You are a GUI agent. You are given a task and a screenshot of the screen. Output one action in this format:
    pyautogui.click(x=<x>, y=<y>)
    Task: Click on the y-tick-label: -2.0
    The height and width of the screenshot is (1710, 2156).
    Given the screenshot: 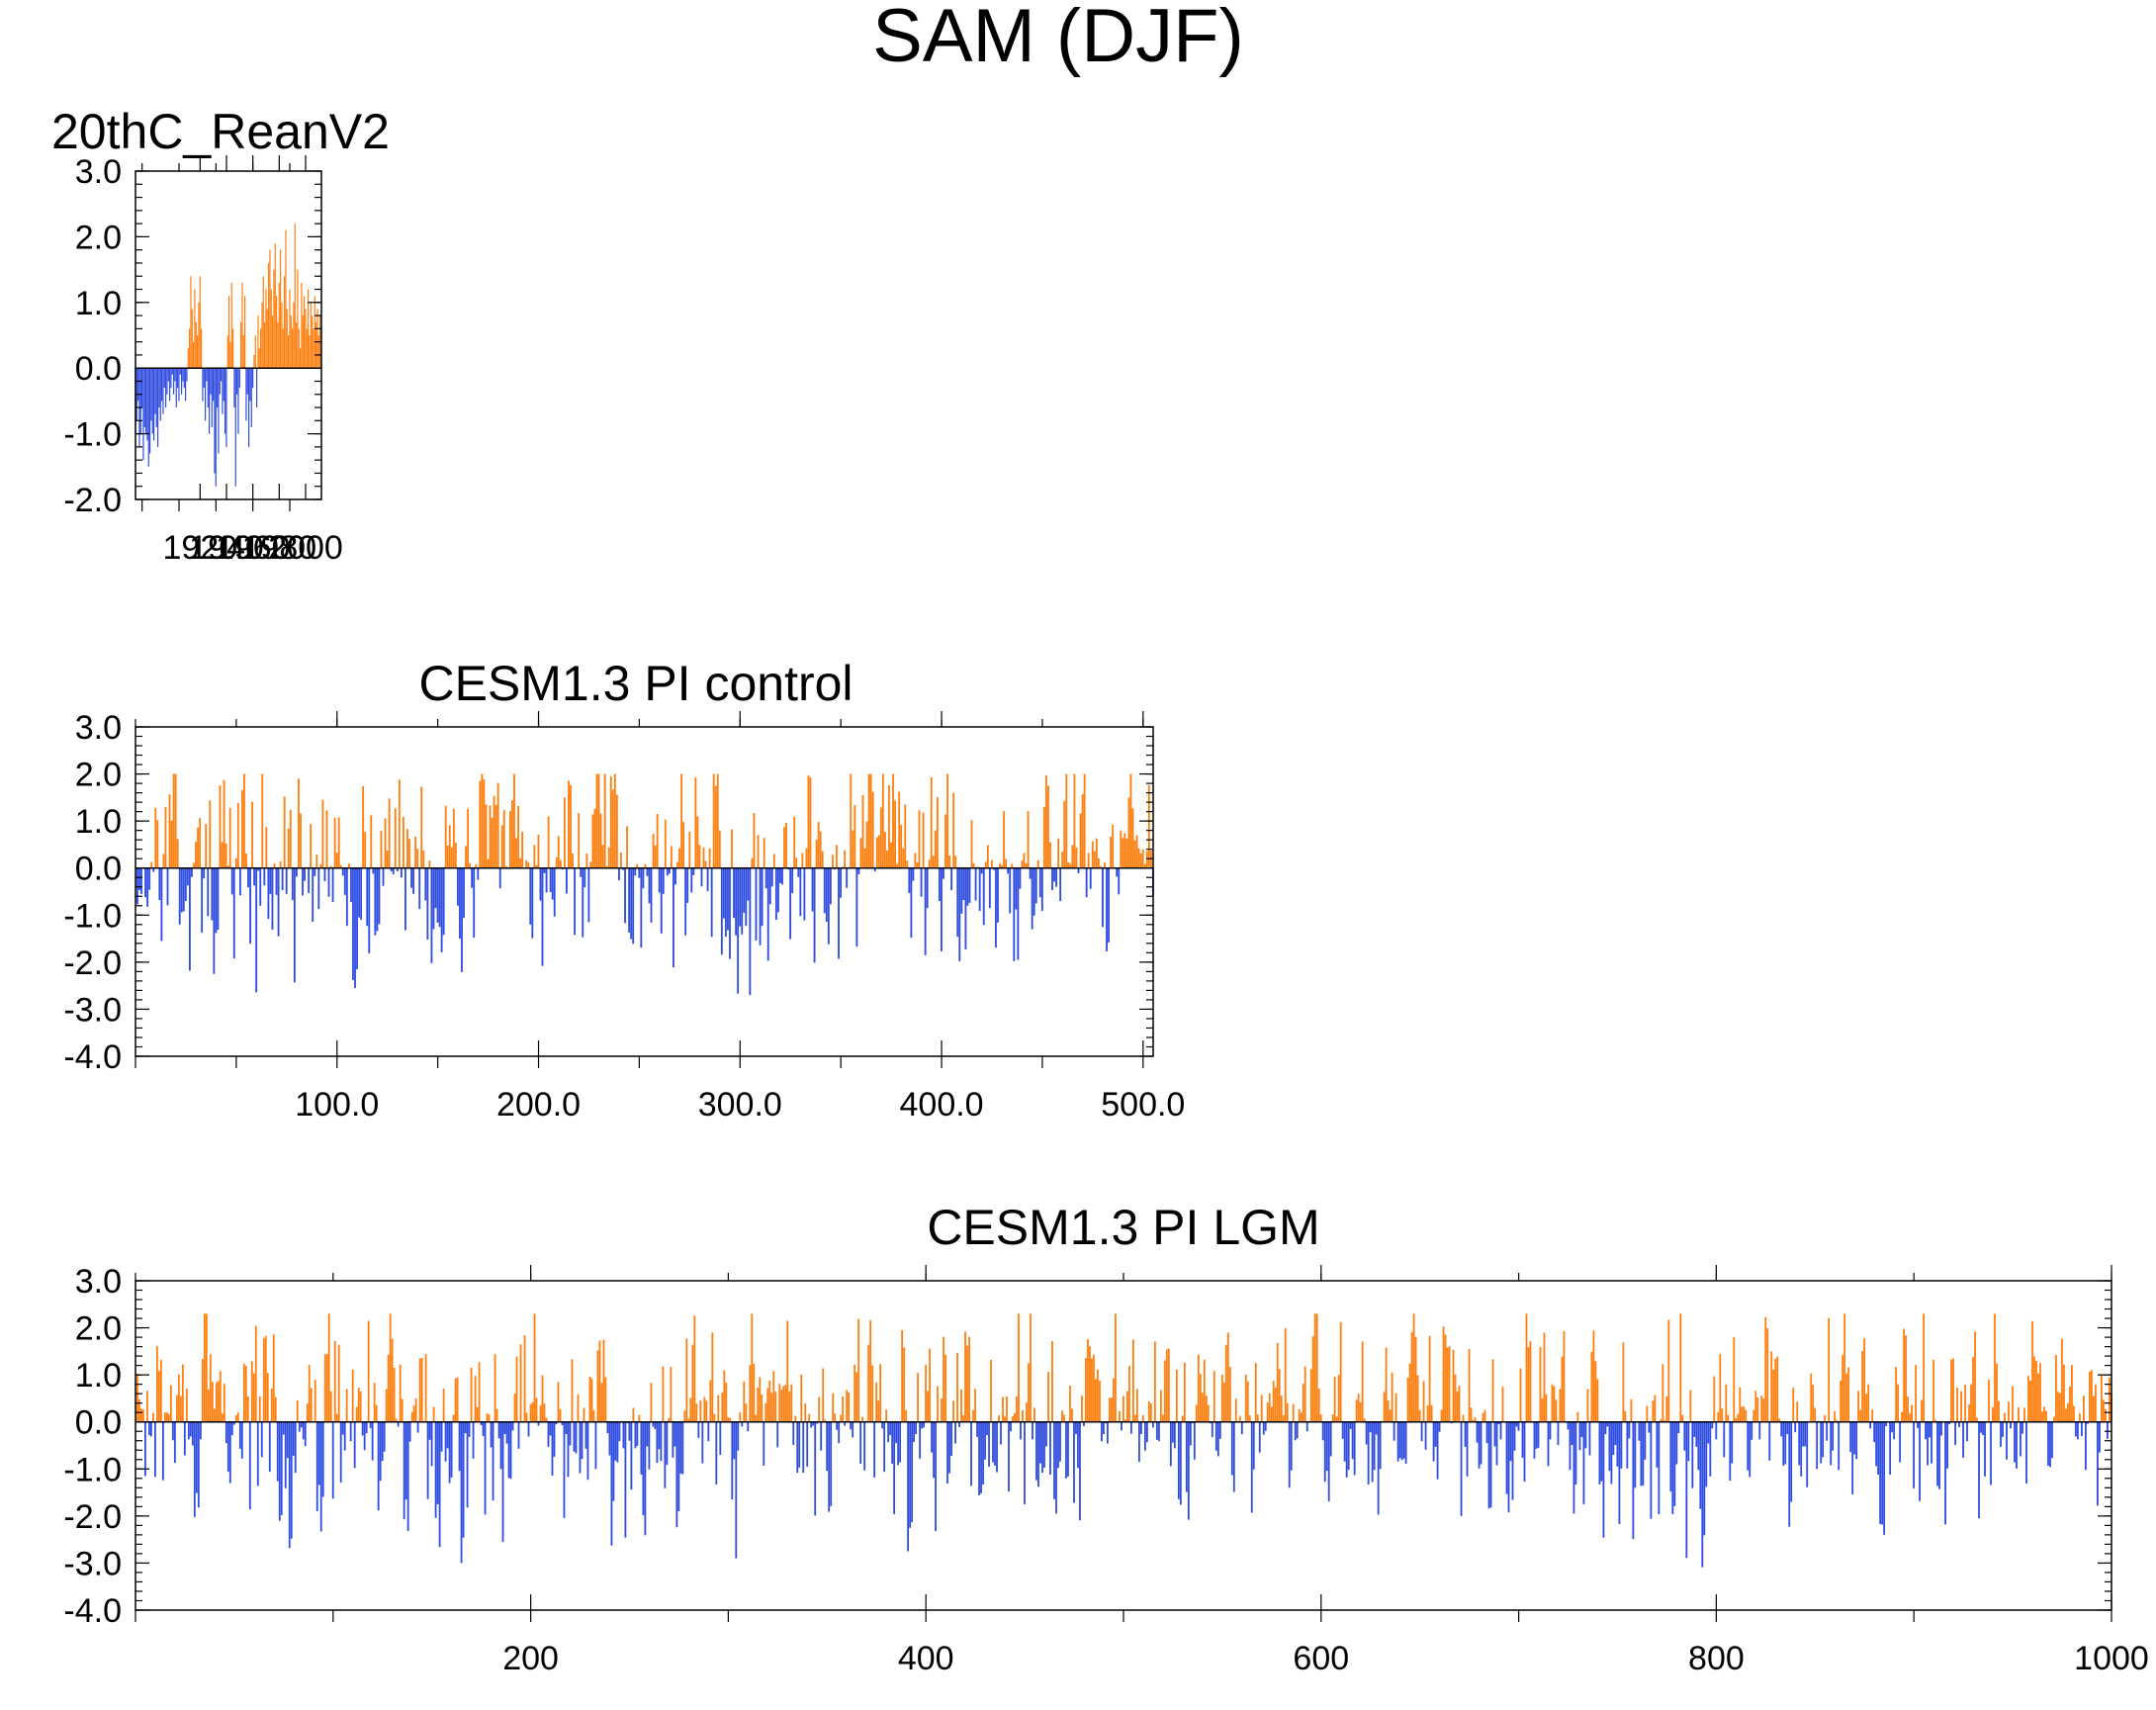 What is the action you would take?
    pyautogui.click(x=92, y=963)
    